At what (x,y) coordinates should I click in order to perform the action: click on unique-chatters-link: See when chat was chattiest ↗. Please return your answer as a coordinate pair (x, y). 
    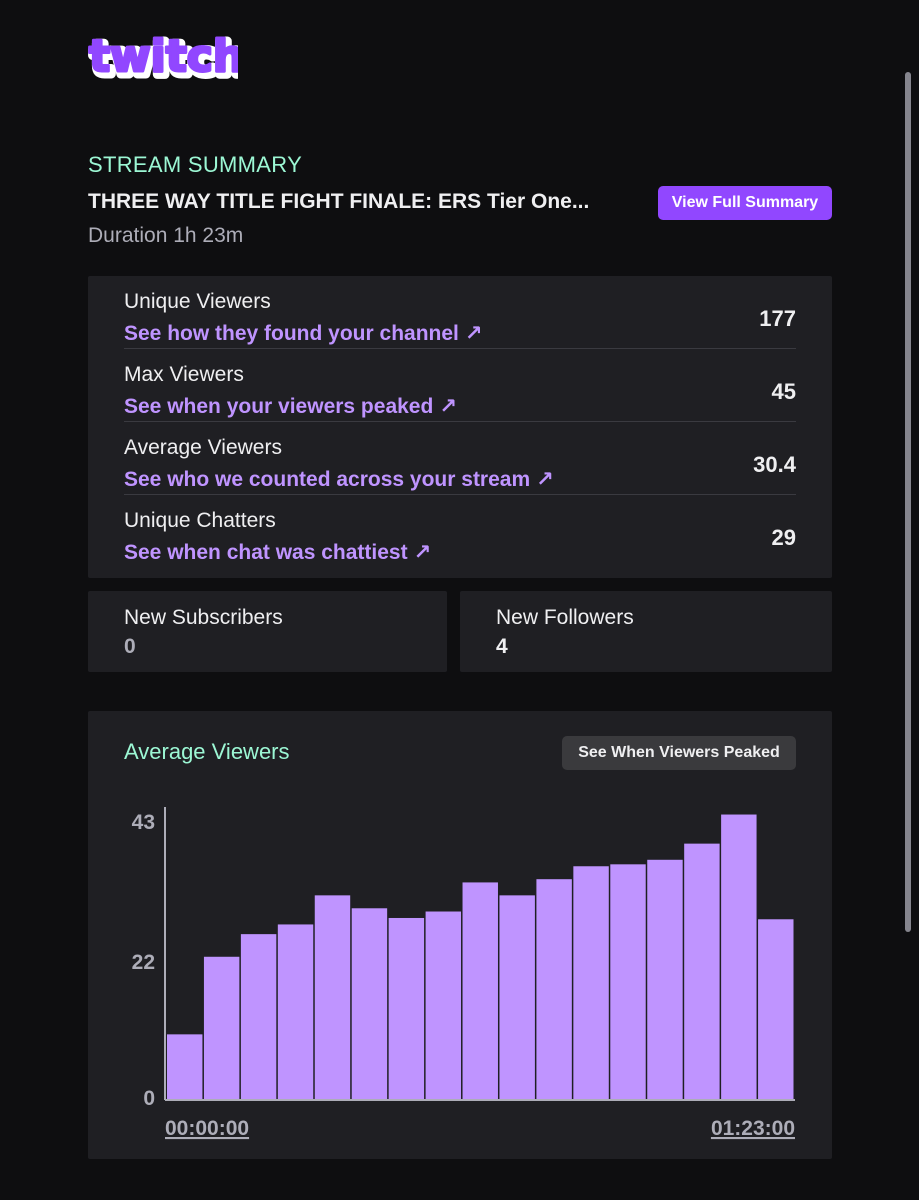
    Looking at the image, I should click on (278, 552).